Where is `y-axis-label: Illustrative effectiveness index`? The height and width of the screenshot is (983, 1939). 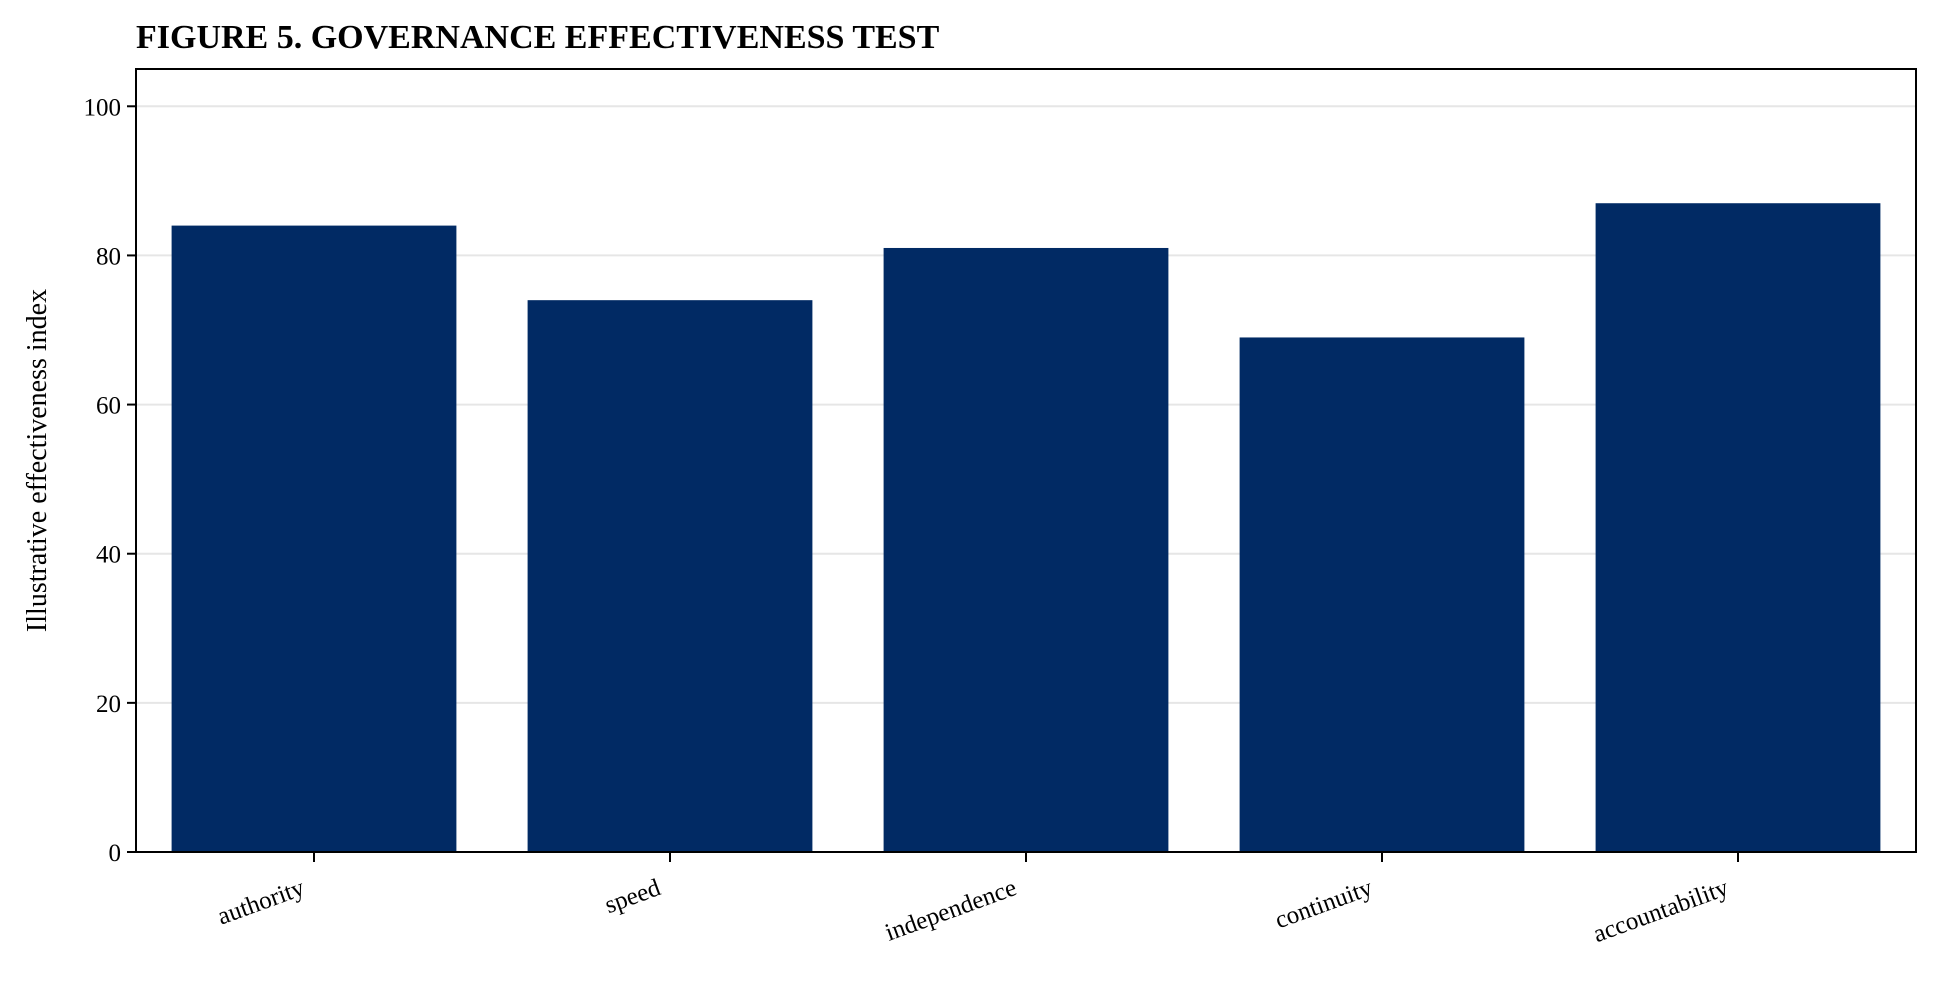
y-axis-label: Illustrative effectiveness index is located at coordinates (37, 460).